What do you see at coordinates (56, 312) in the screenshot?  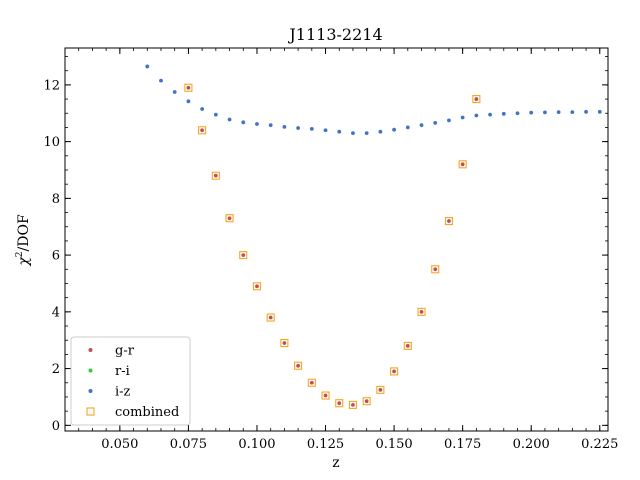 I see `y-tick-label: 4` at bounding box center [56, 312].